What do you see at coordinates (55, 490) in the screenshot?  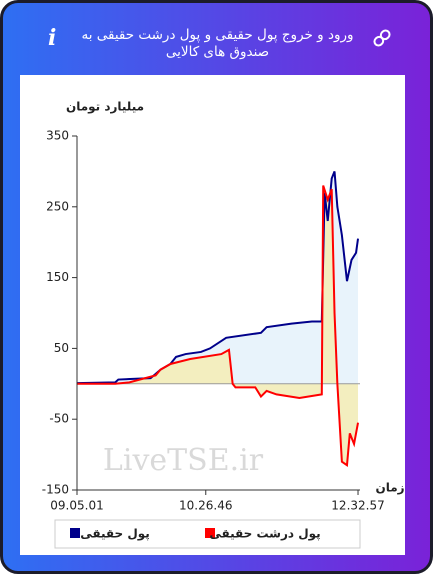 I see `y-tick-label: -150` at bounding box center [55, 490].